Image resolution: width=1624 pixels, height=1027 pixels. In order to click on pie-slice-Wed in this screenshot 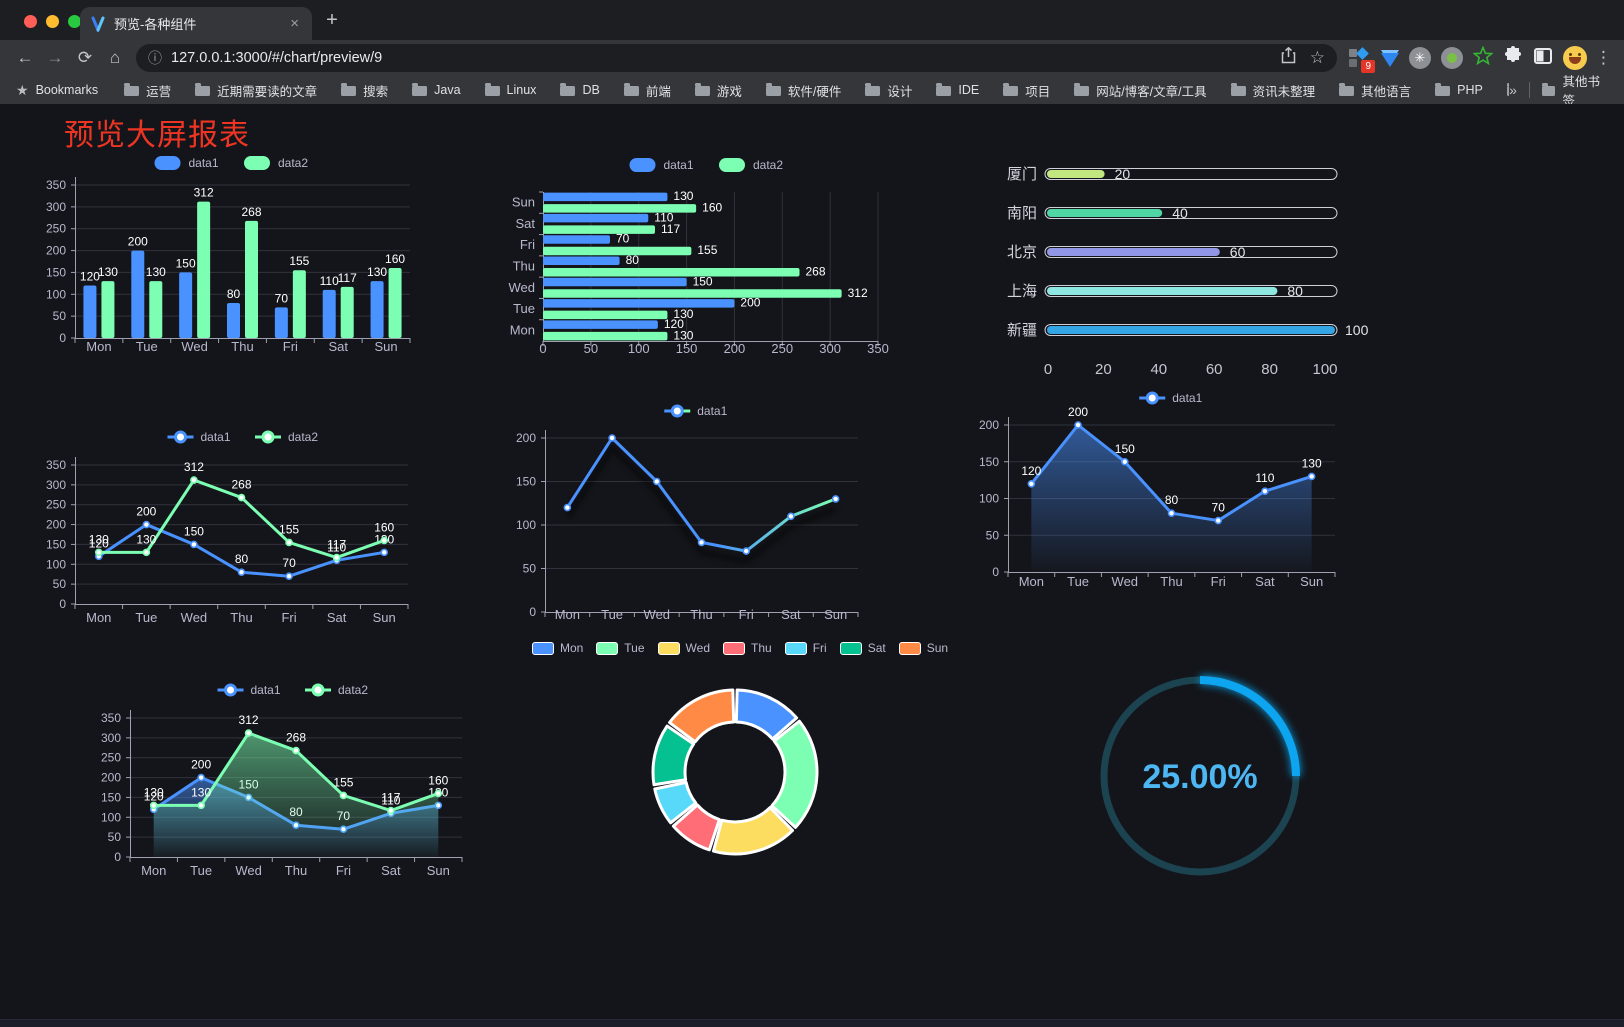, I will do `click(753, 831)`.